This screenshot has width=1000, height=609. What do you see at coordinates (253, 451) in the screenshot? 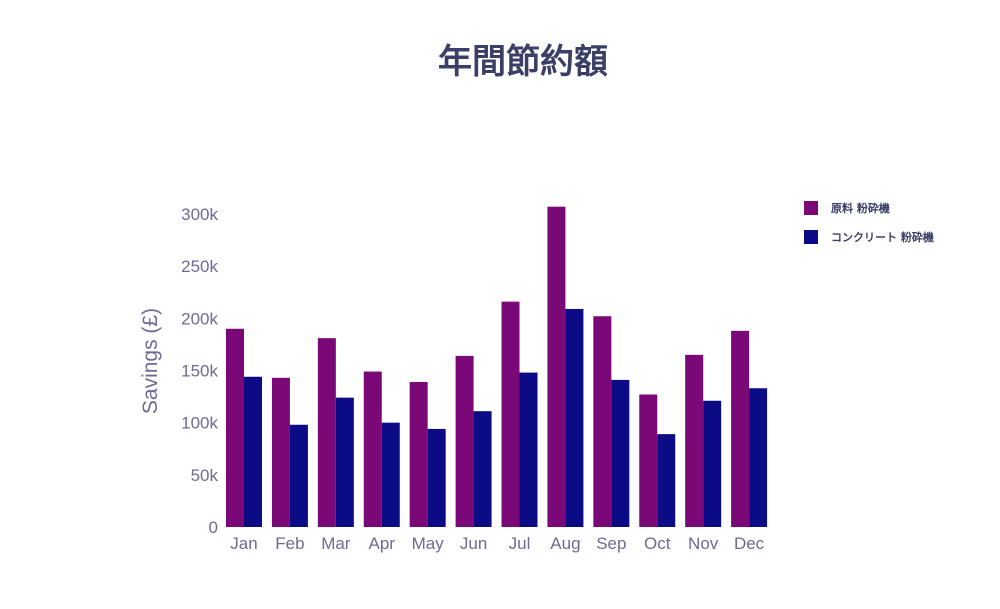
I see `bar-series-2-jan` at bounding box center [253, 451].